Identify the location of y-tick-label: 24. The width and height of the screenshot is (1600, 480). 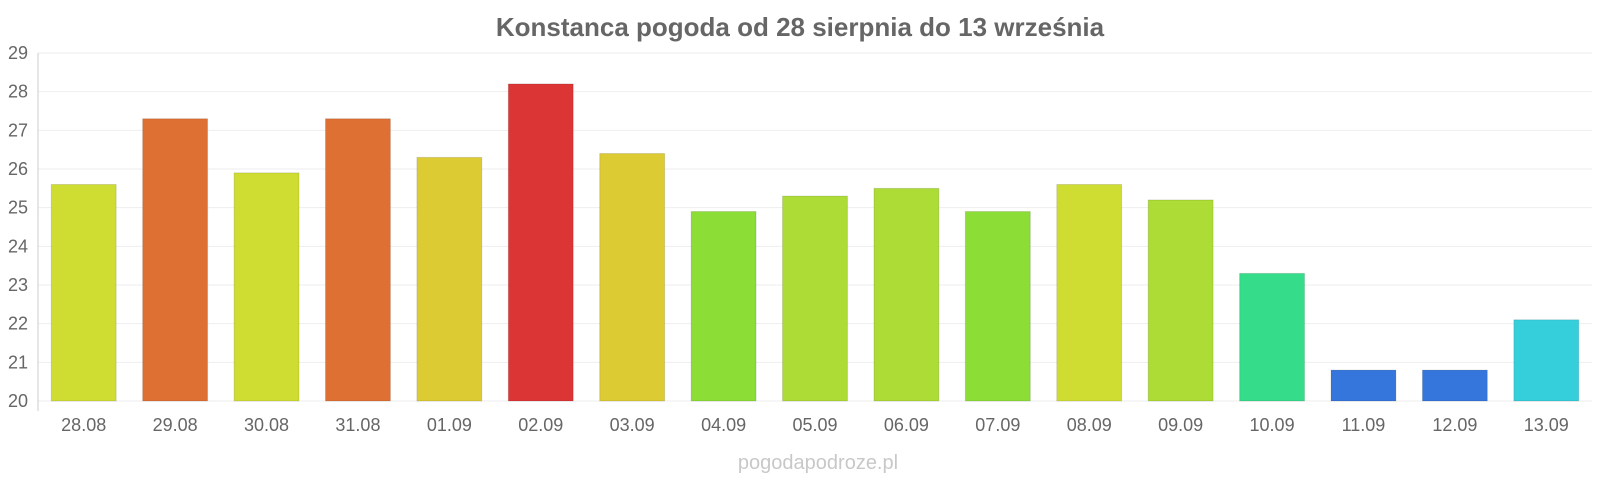
(18, 246).